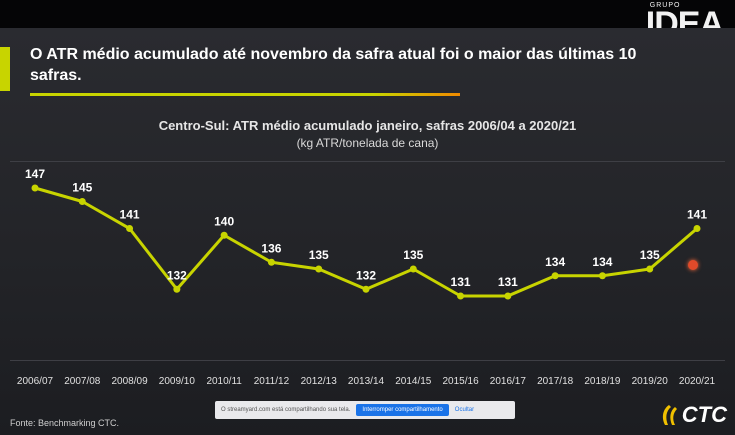  Describe the element at coordinates (669, 415) in the screenshot. I see `ctc-mark-icon` at that location.